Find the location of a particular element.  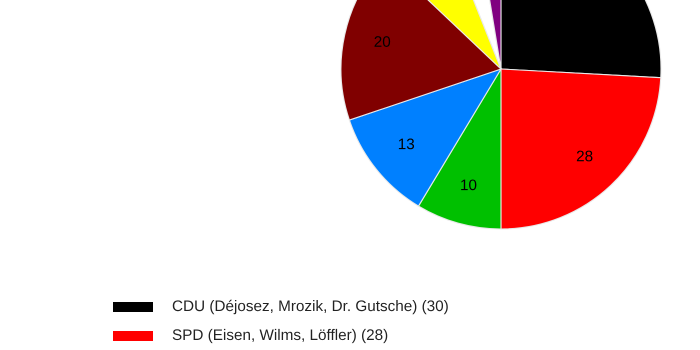

data-label: 10 is located at coordinates (468, 184).